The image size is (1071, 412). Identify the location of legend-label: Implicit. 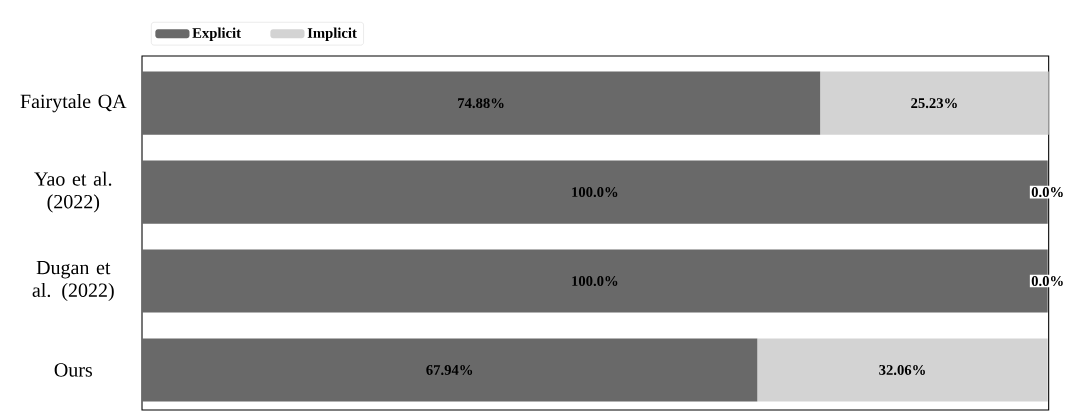
(332, 34).